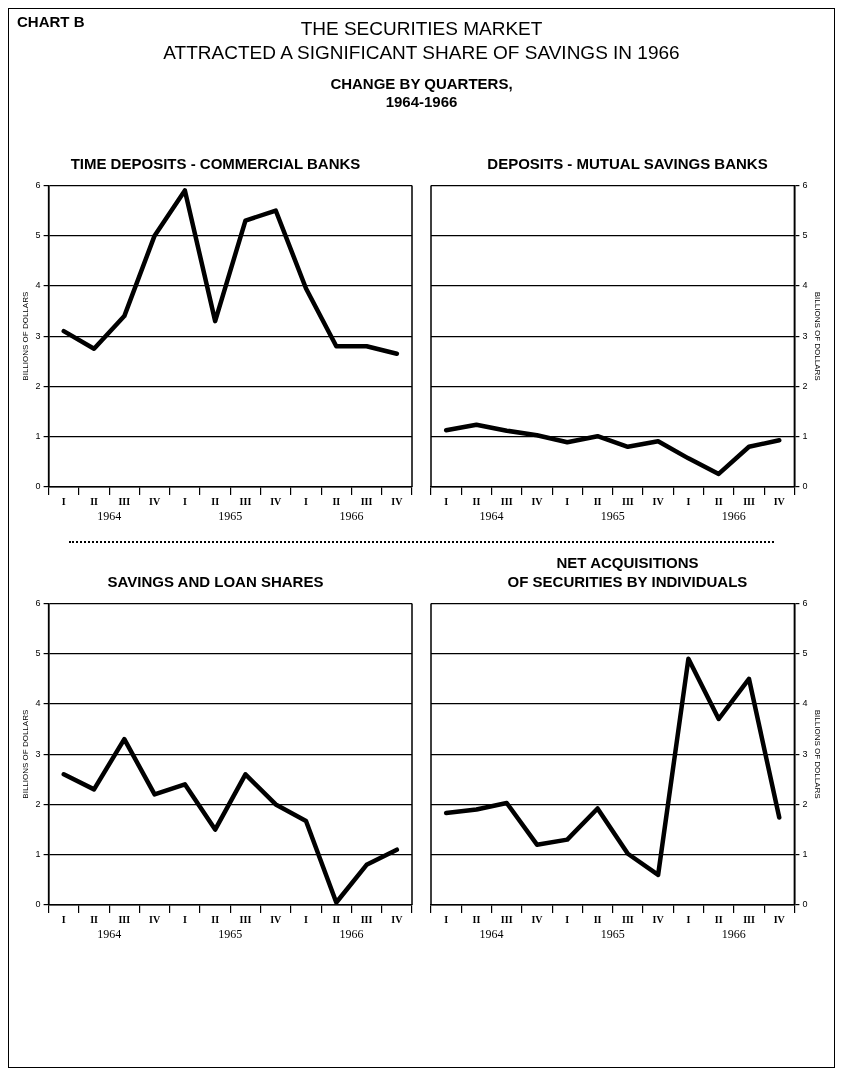 Image resolution: width=845 pixels, height=1085 pixels. What do you see at coordinates (215, 582) in the screenshot?
I see `chart-title: SAVINGS AND LOAN SHARES` at bounding box center [215, 582].